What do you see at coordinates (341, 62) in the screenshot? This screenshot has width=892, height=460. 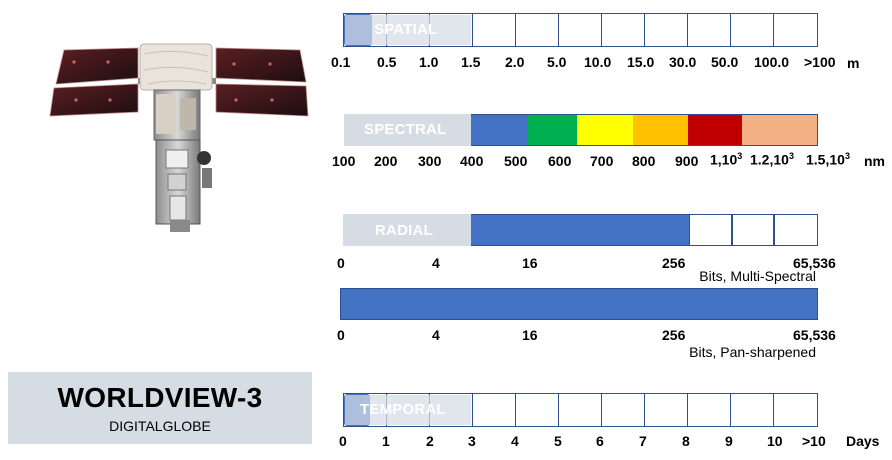 I see `tick-label: 0.1` at bounding box center [341, 62].